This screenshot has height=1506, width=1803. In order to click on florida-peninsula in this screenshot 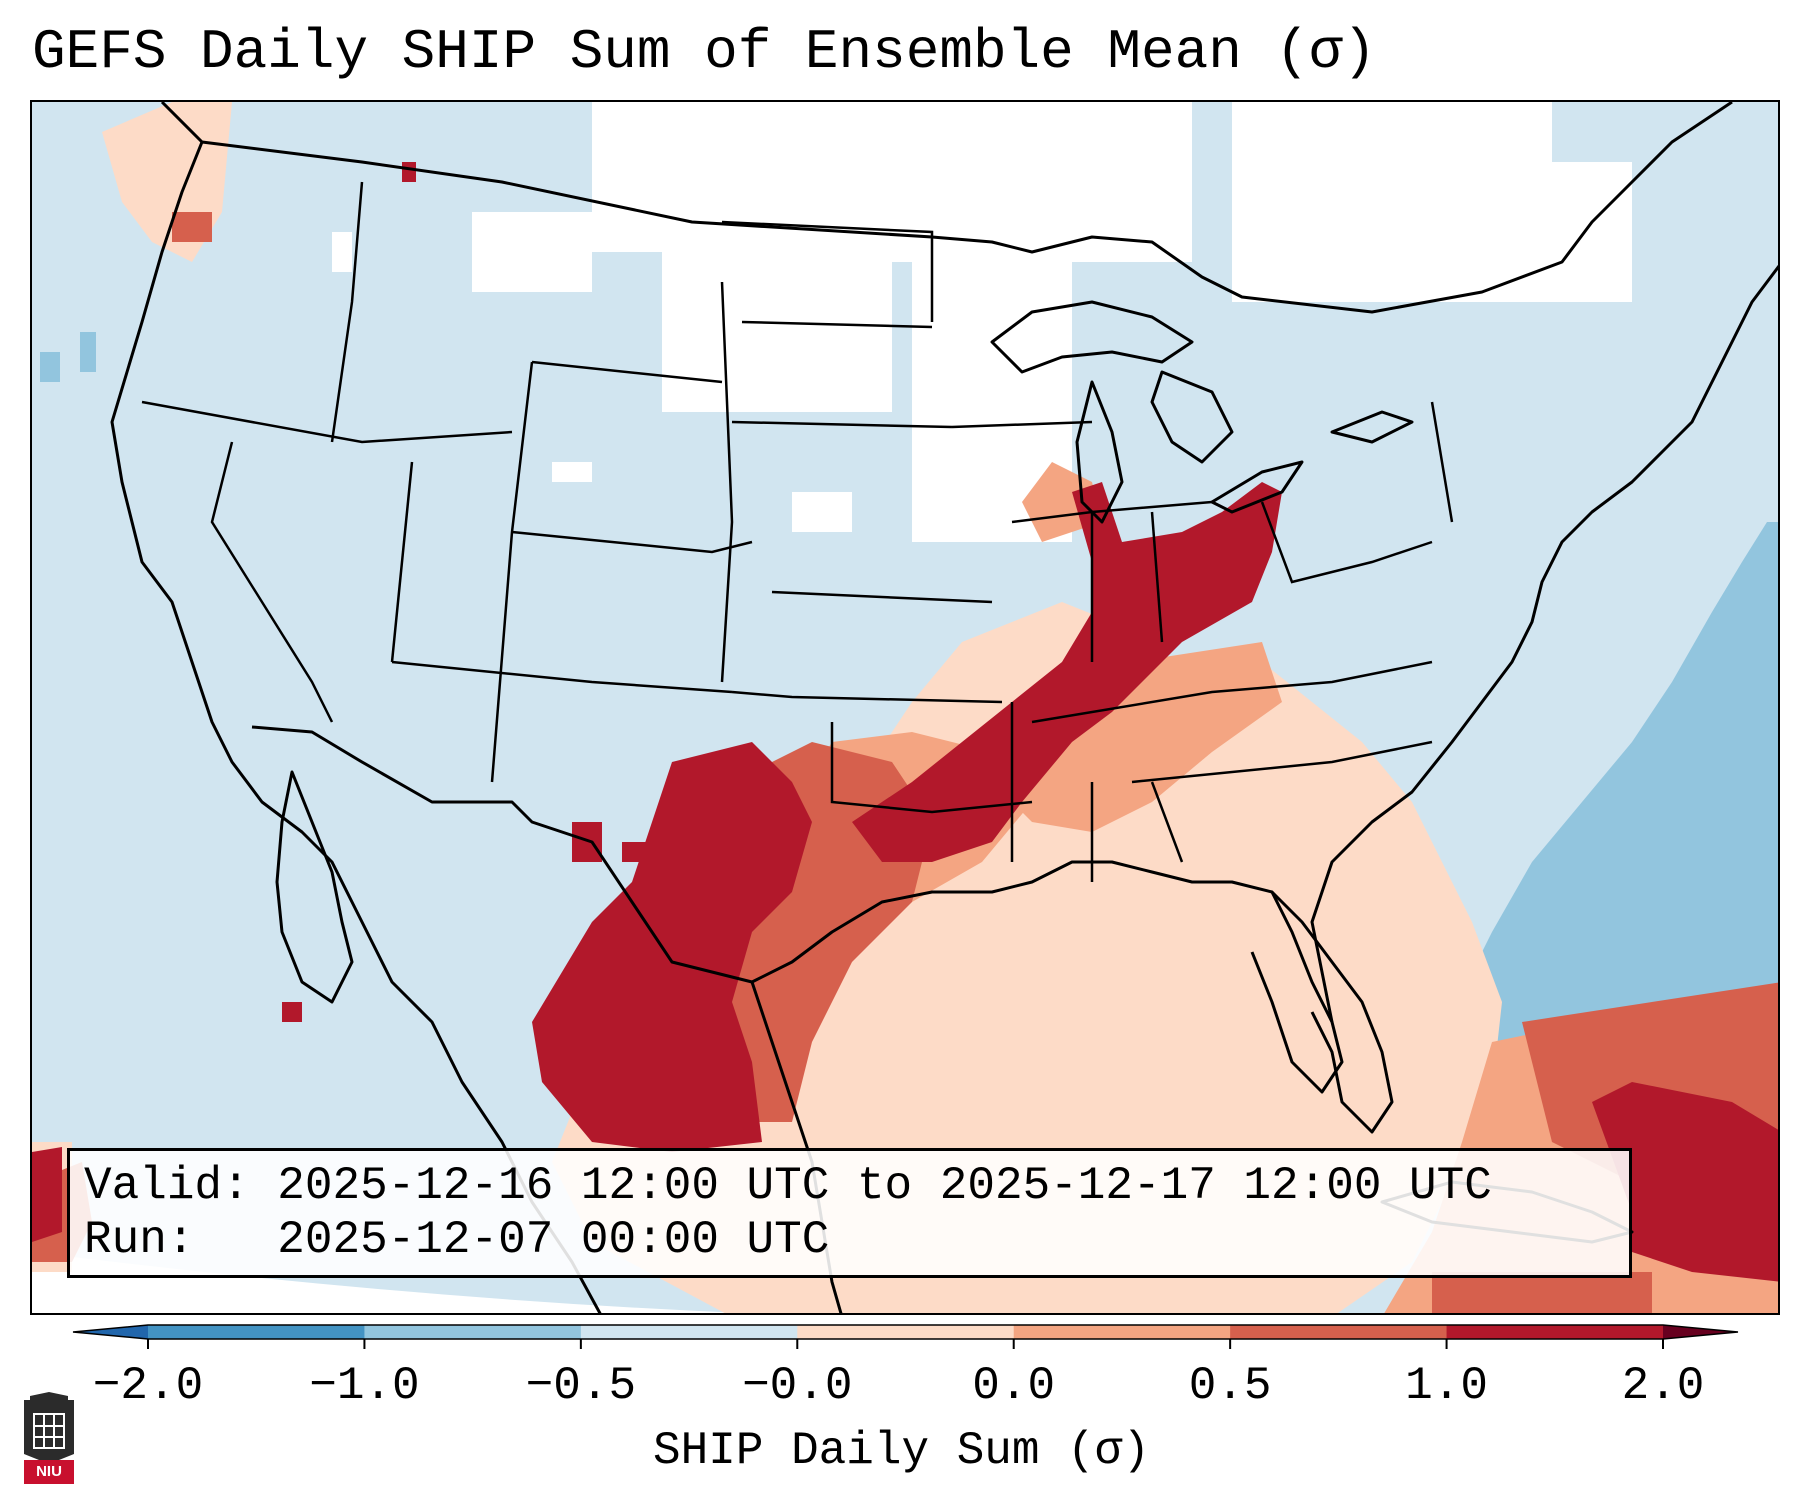, I will do `click(1332, 1012)`.